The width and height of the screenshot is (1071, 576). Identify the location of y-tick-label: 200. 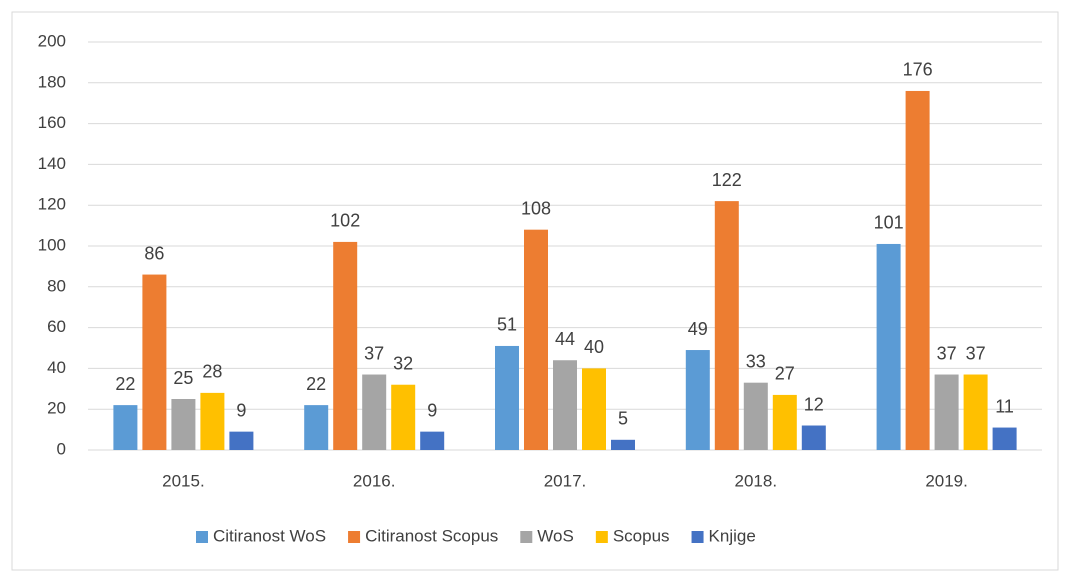
(52, 40).